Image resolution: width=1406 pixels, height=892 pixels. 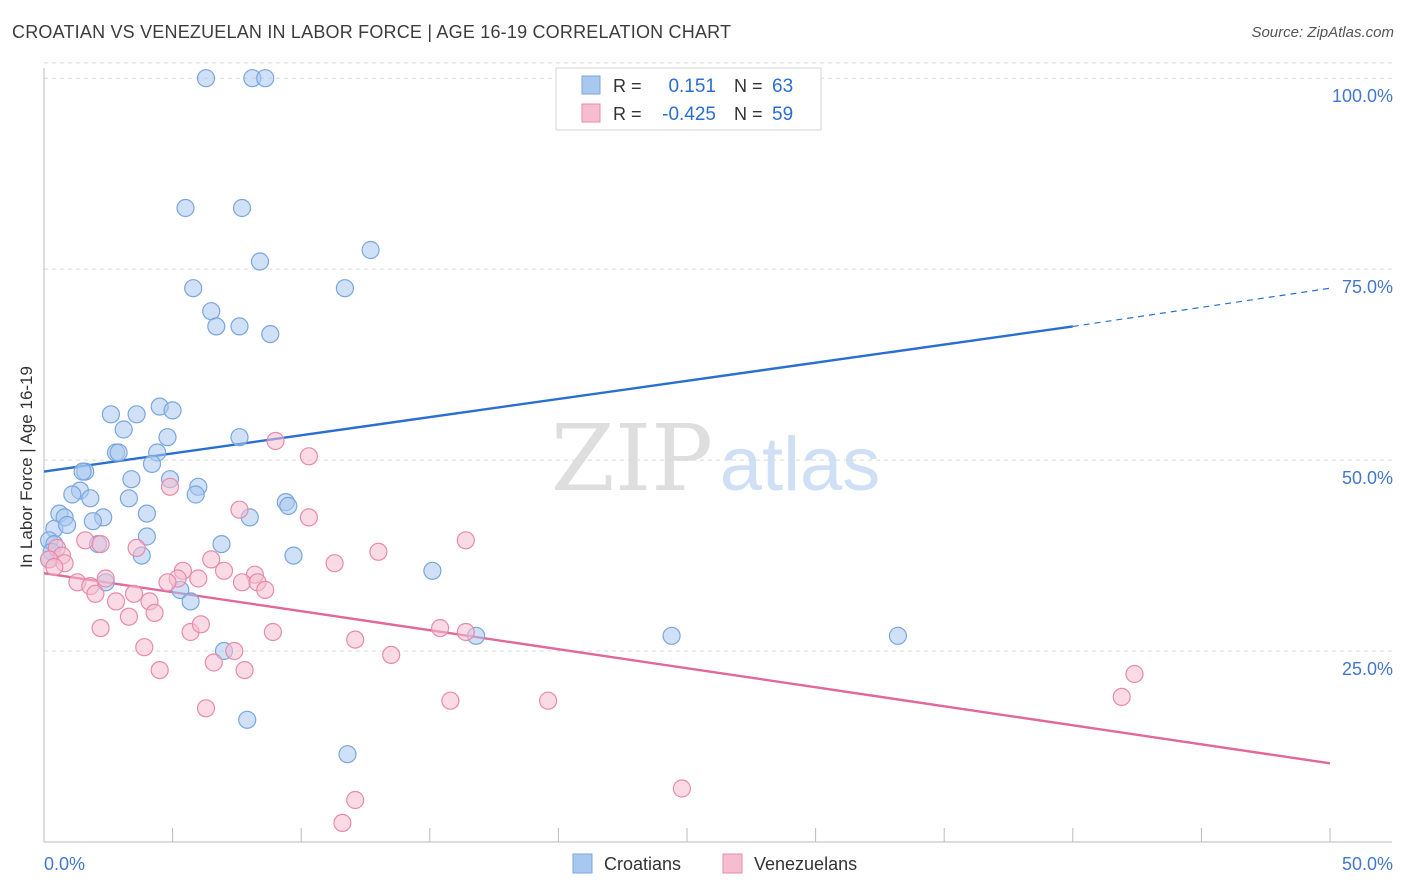 What do you see at coordinates (1367, 864) in the screenshot?
I see `x-tick-label-max: 50.0%` at bounding box center [1367, 864].